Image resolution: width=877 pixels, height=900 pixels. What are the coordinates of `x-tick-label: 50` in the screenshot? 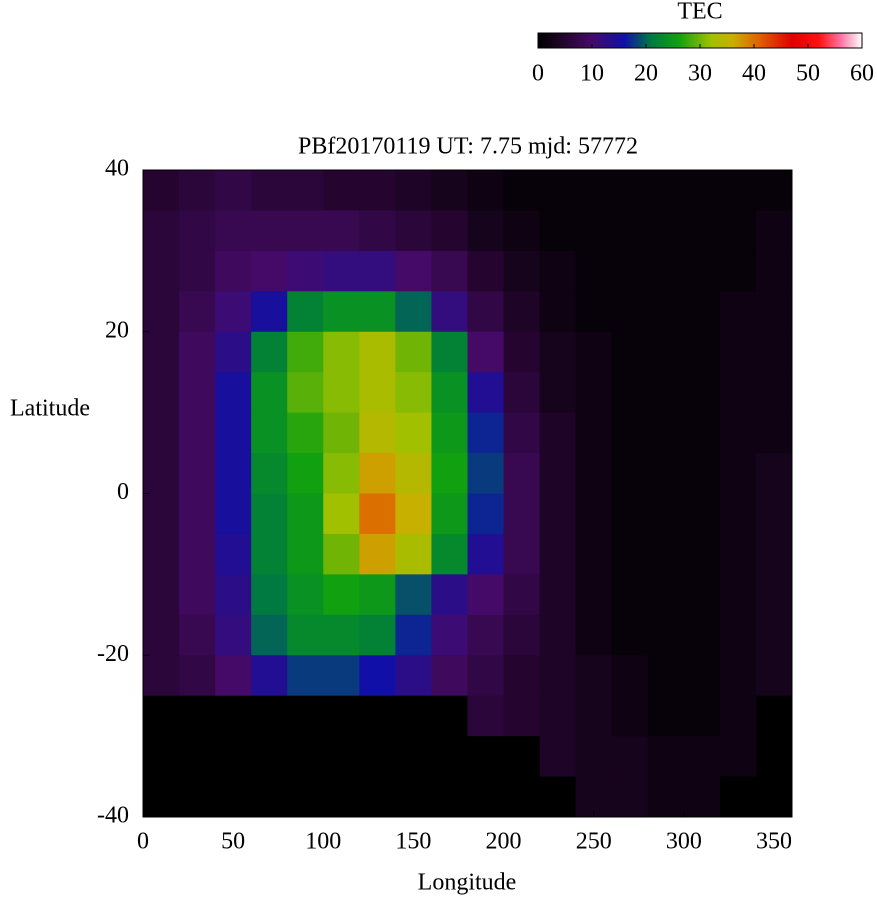 It's located at (233, 842).